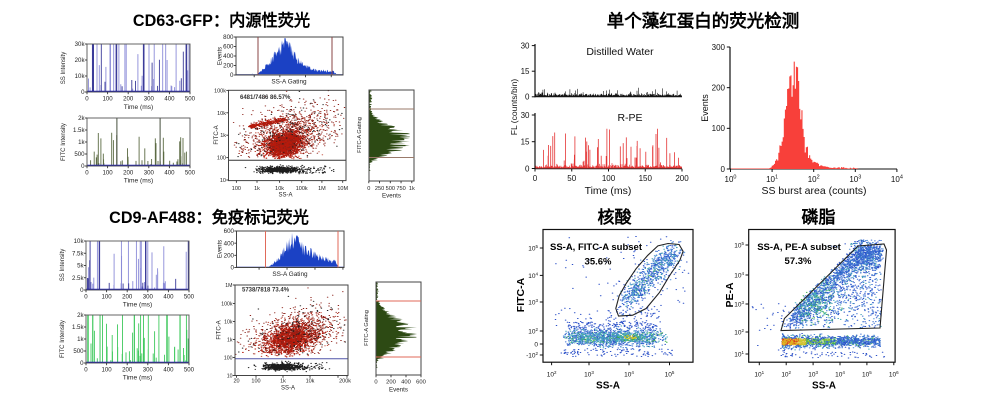  What do you see at coordinates (819, 217) in the screenshot?
I see `svg-text: 磷脂` at bounding box center [819, 217].